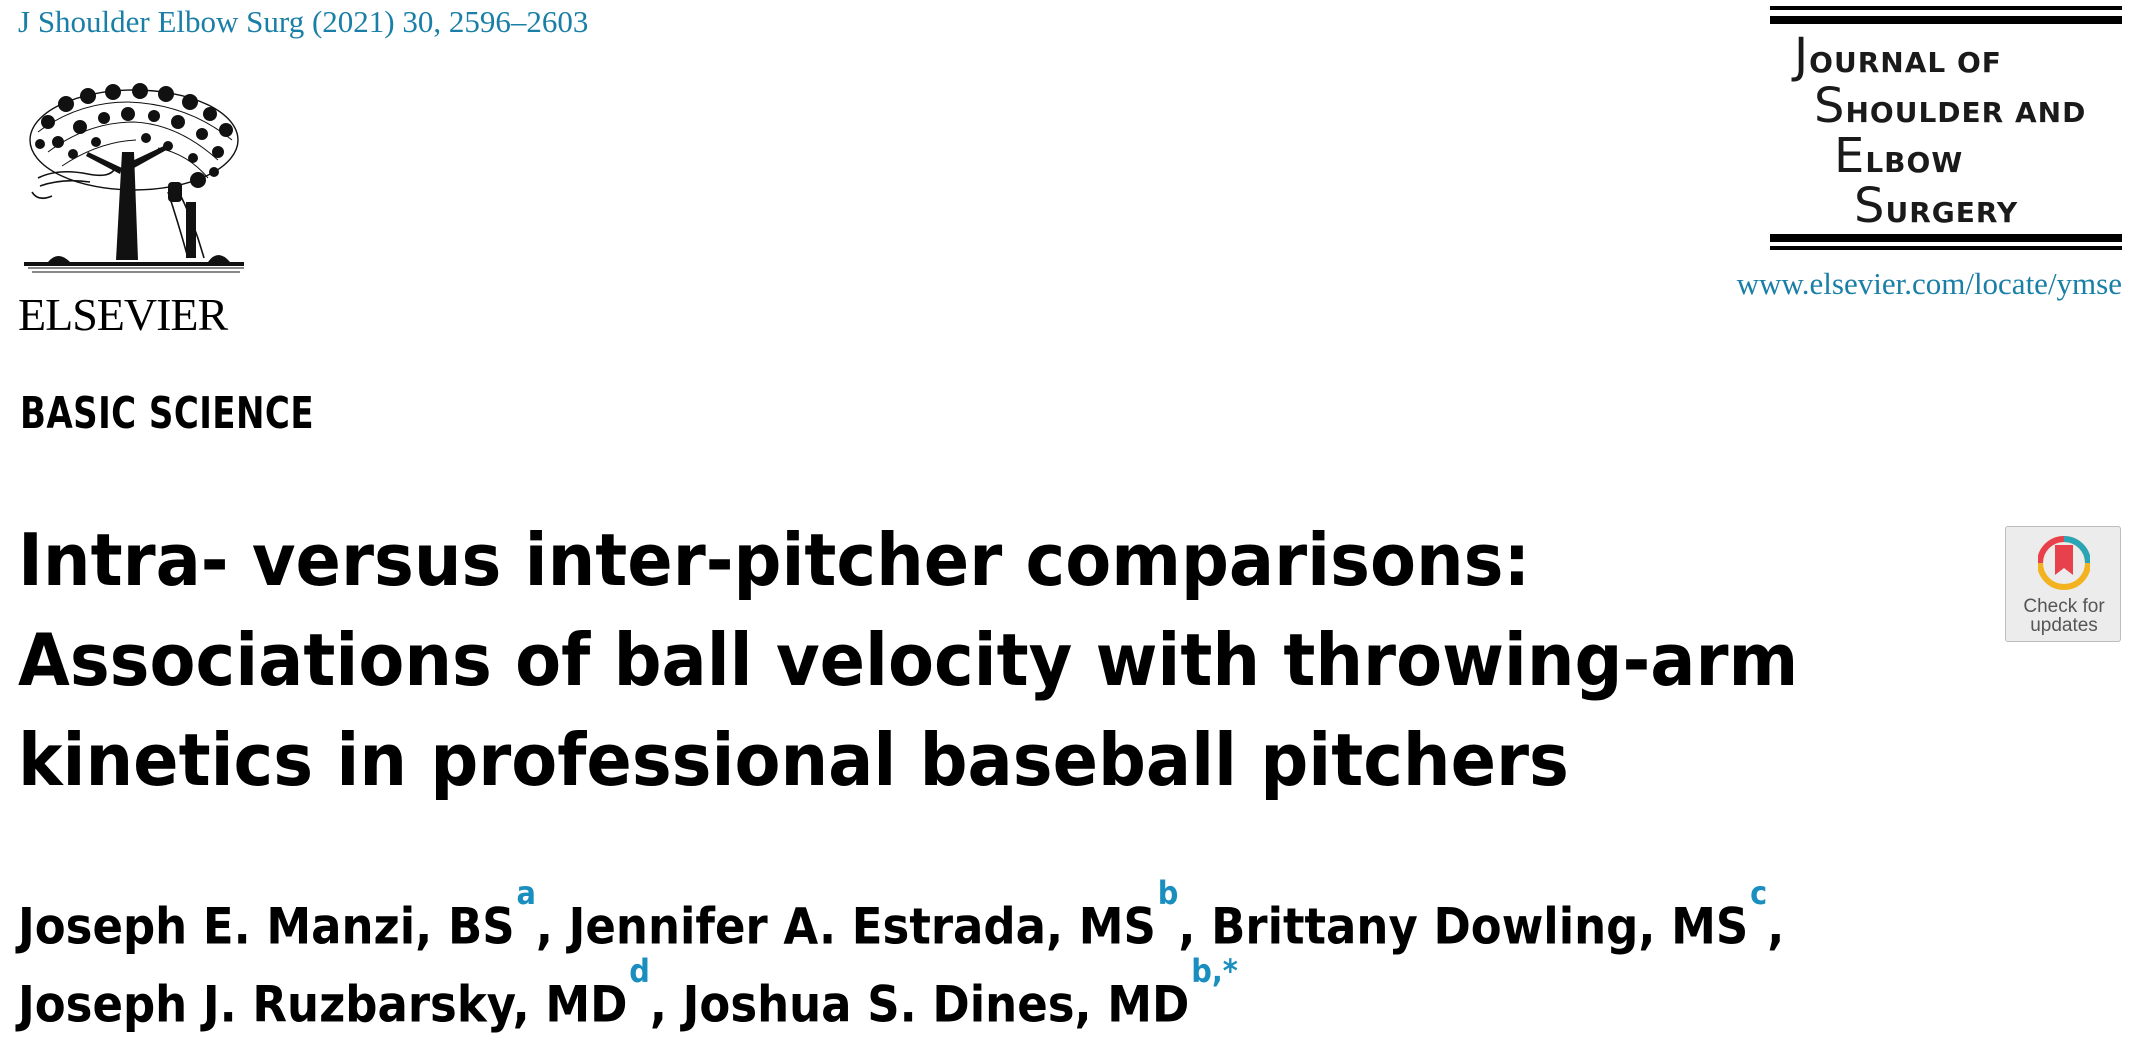 The height and width of the screenshot is (1037, 2142). What do you see at coordinates (1946, 248) in the screenshot?
I see `masthead-rule-bottom` at bounding box center [1946, 248].